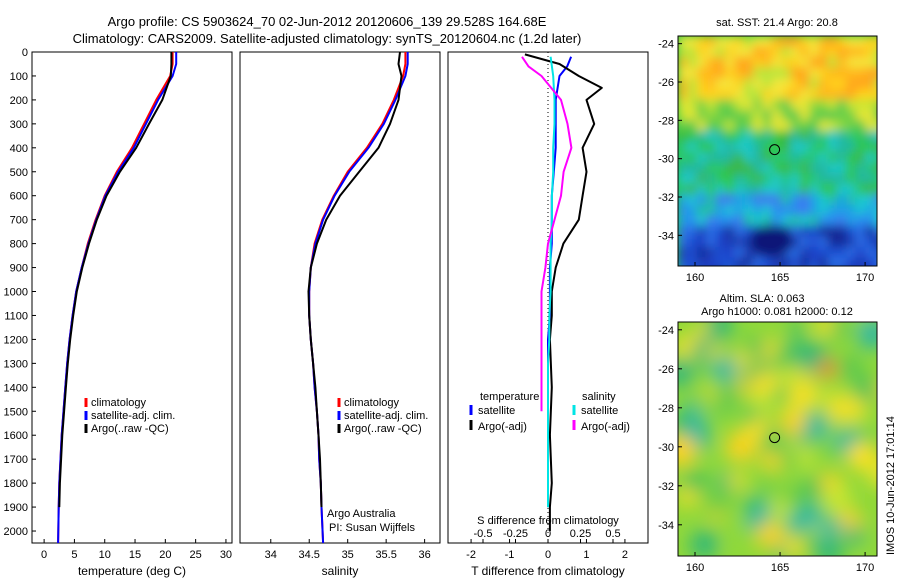  I want to click on y-tick-label: 800, so click(19, 245).